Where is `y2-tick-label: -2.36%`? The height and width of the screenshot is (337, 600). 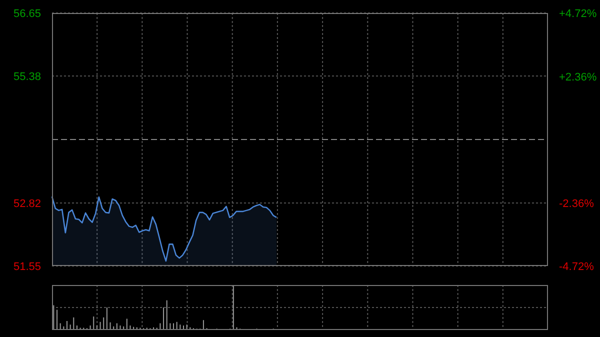 y2-tick-label: -2.36% is located at coordinates (576, 204).